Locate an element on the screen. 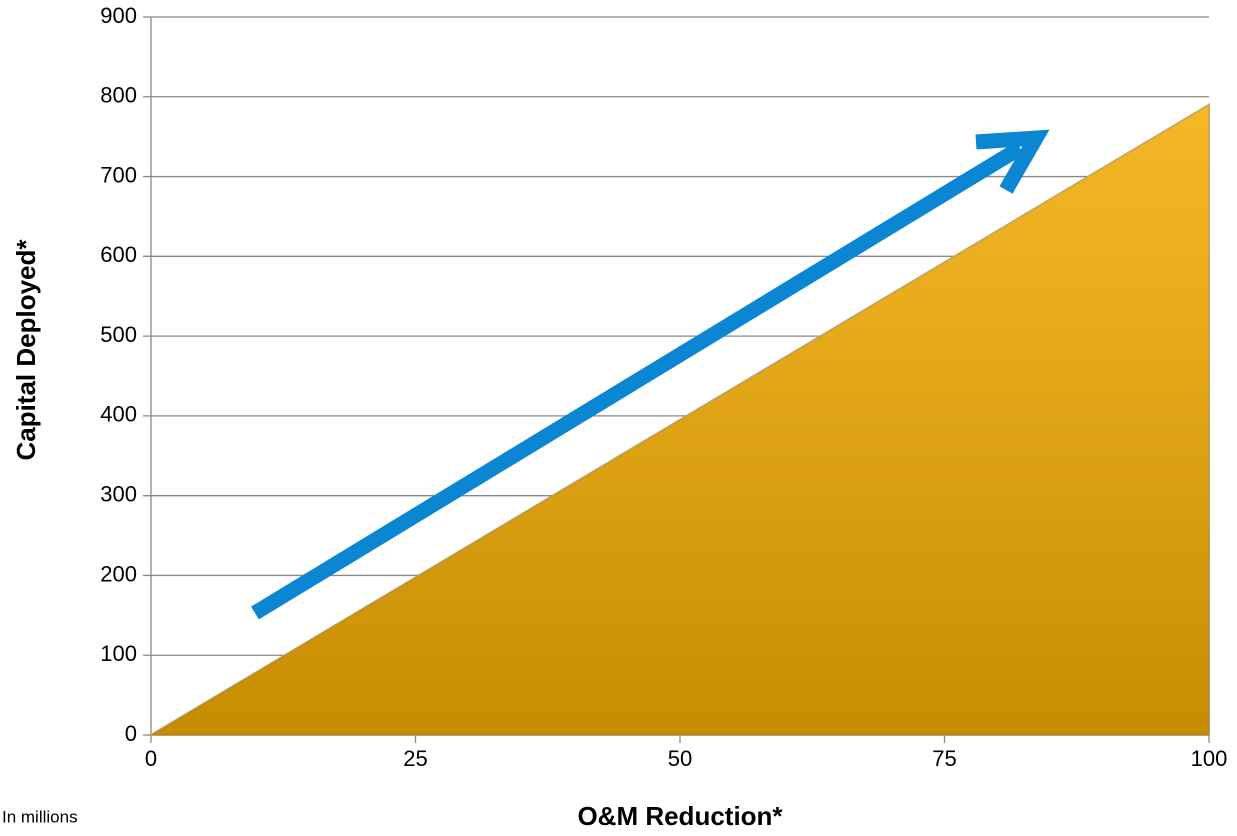 This screenshot has height=836, width=1237. x-tick-label: 50 is located at coordinates (680, 758).